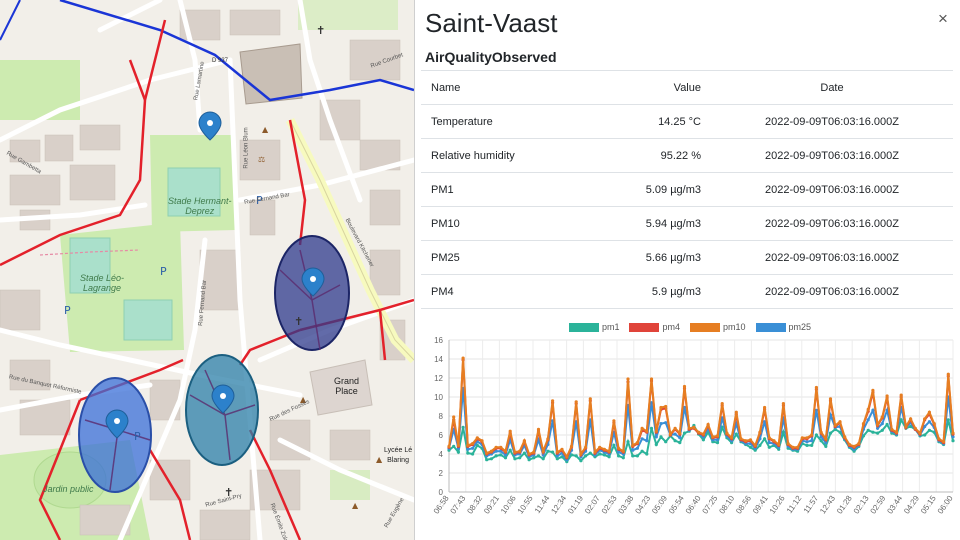  I want to click on row-value: 5.94 µg/m3, so click(651, 223).